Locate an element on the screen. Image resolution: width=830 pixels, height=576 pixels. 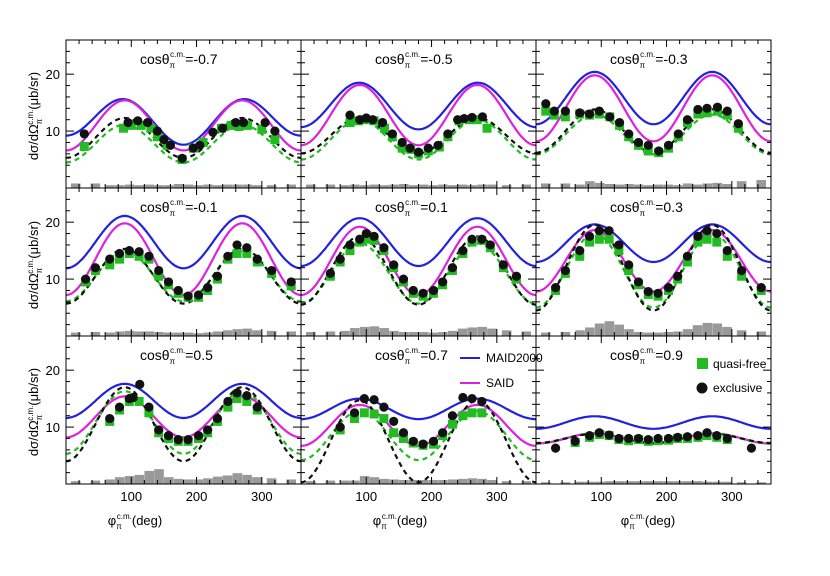
x-tick-label: 200 is located at coordinates (432, 496).